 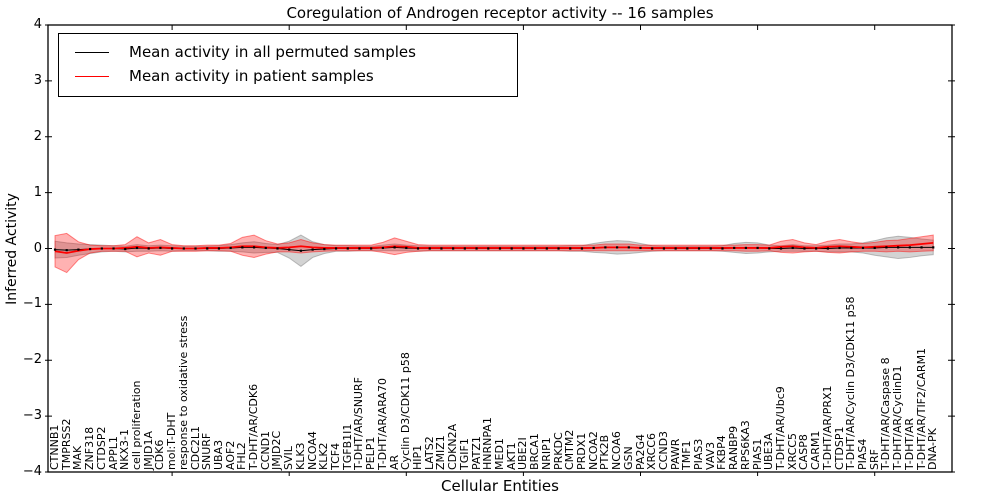 I want to click on y-tick-label: −2, so click(x=32, y=360).